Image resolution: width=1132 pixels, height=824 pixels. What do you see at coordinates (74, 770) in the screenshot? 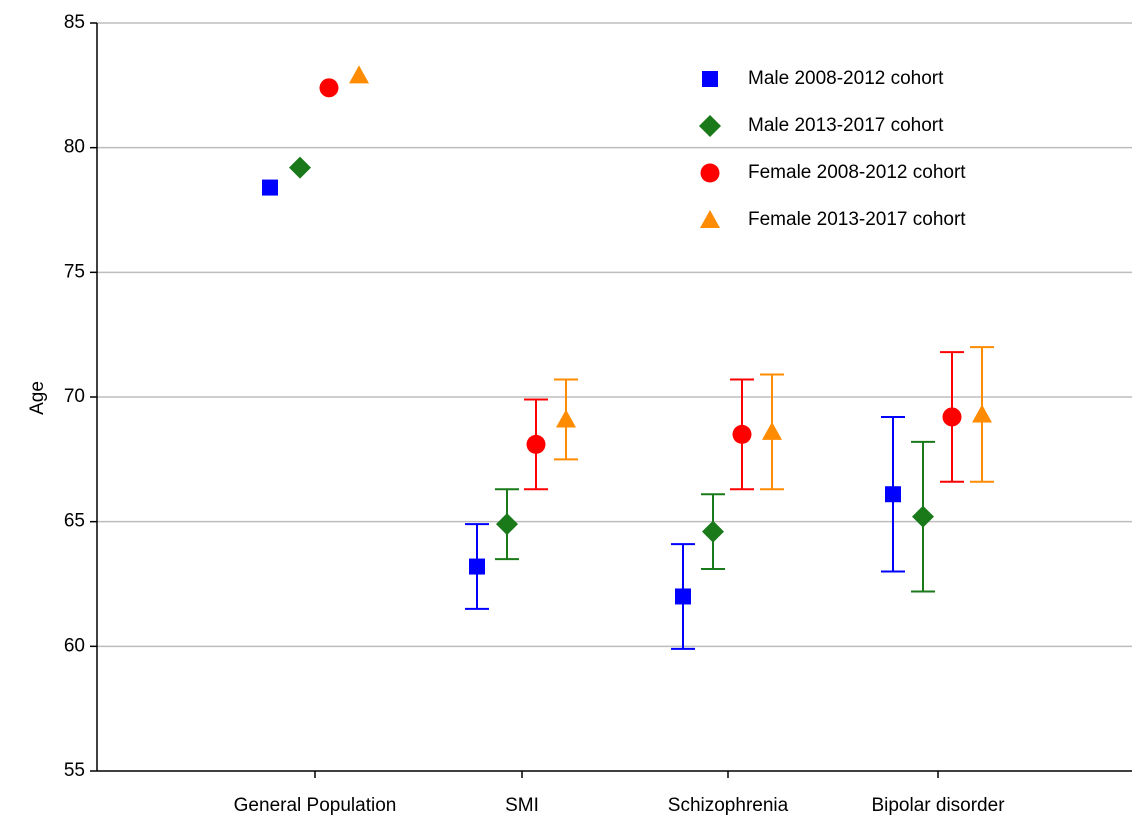
I see `y-tick-label: 55` at bounding box center [74, 770].